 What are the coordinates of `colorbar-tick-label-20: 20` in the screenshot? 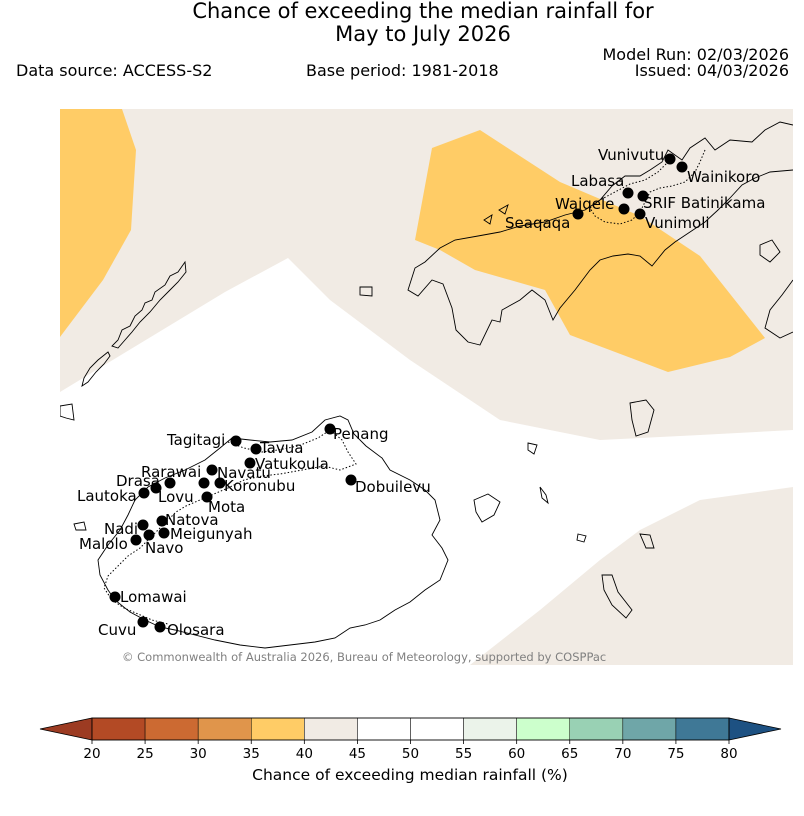 It's located at (91, 754).